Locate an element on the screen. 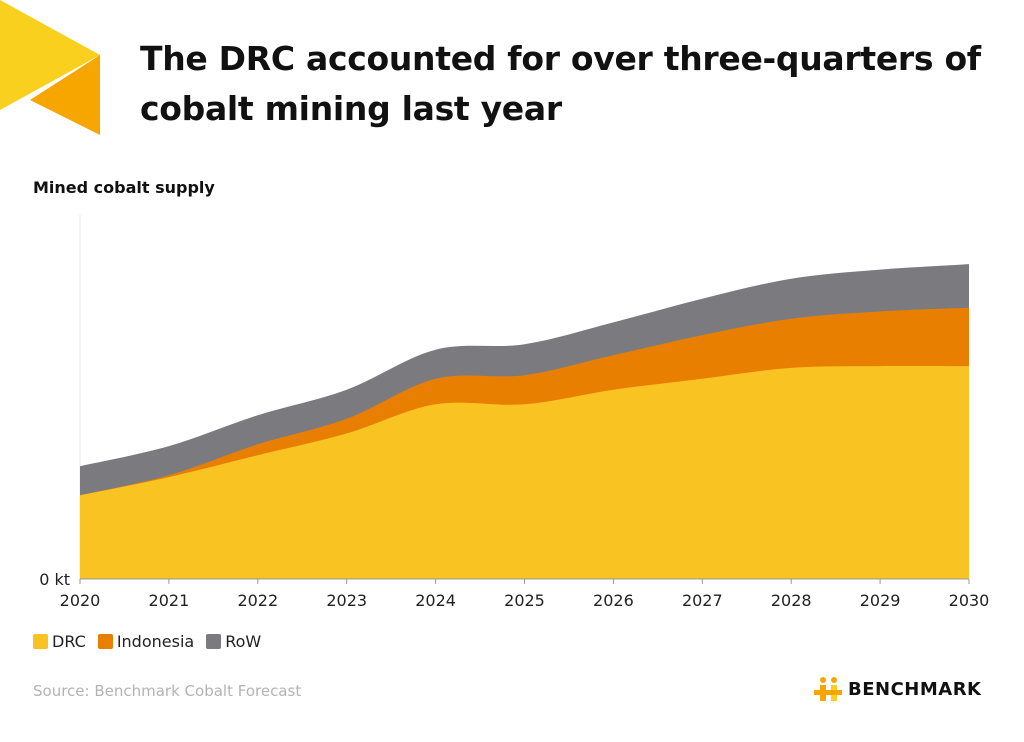 This screenshot has height=742, width=1024. legend-label-indonesia: Indonesia is located at coordinates (155, 641).